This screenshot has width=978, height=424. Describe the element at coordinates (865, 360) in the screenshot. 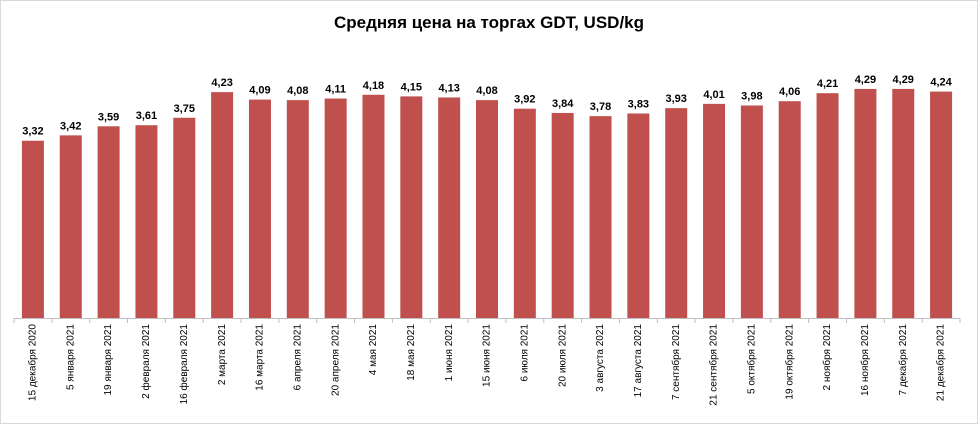

I see `x-tick-label: 16 ноября 2021` at that location.